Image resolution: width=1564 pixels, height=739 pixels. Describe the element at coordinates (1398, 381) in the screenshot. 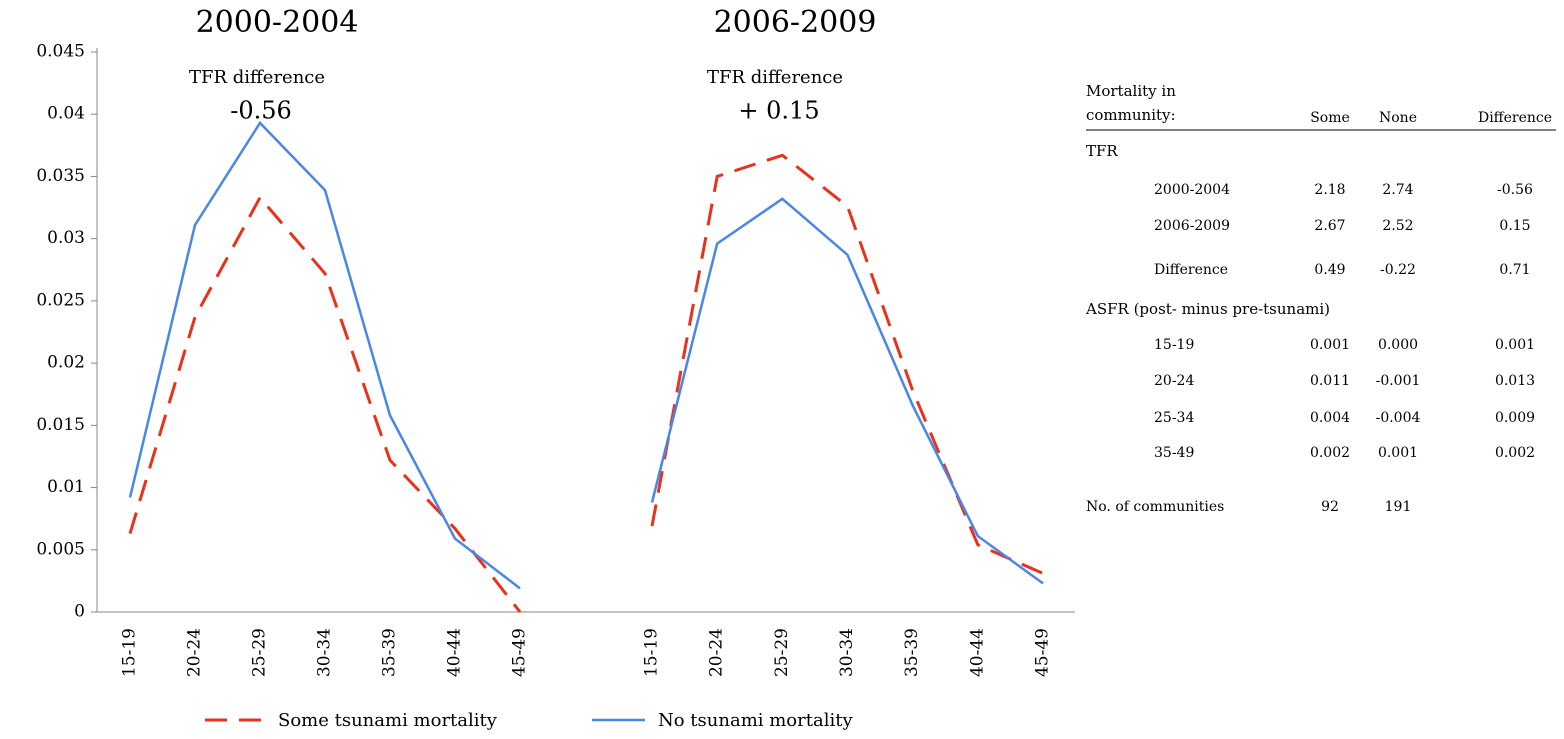

I see `cell: -0.001` at that location.